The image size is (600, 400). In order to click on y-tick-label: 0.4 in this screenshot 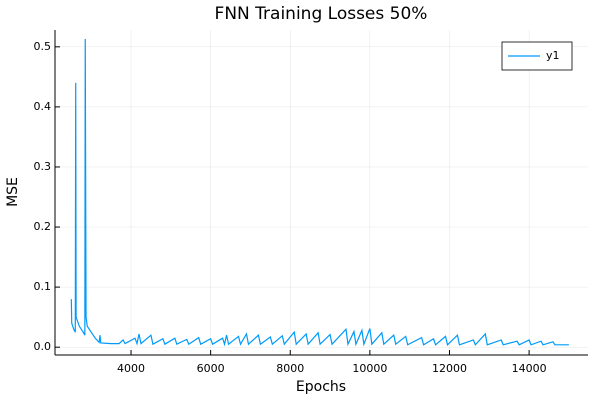, I will do `click(43, 106)`.